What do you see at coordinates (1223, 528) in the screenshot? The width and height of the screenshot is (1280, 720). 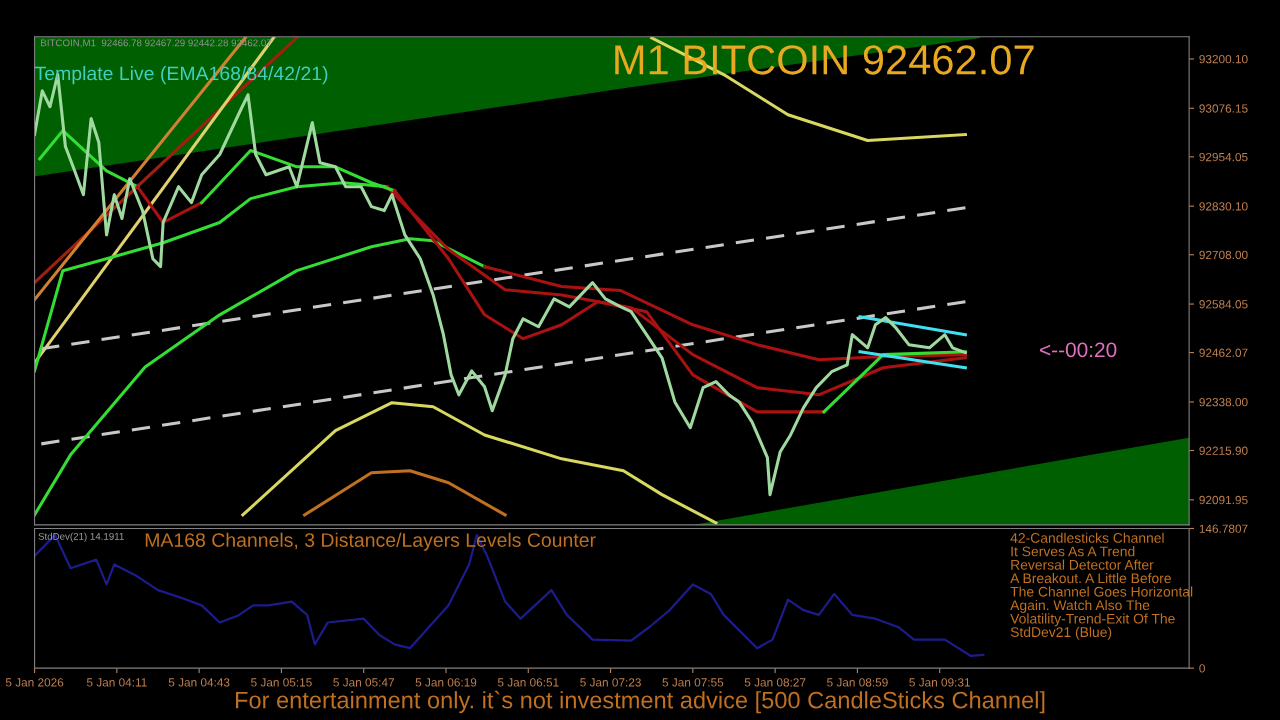 I see `y-tick-label: 146.7807` at bounding box center [1223, 528].